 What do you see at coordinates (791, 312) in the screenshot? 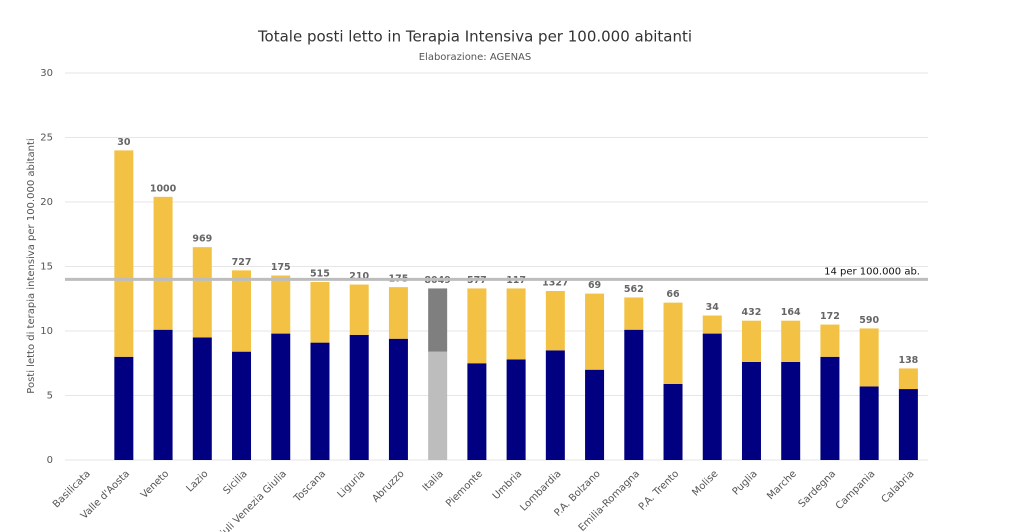
I see `bar-label: 164` at bounding box center [791, 312].